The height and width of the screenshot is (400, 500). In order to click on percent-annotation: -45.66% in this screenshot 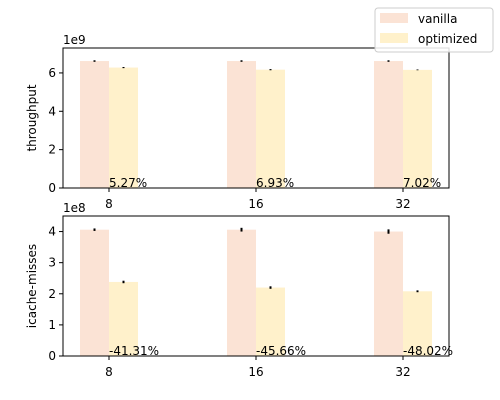, I will do `click(281, 351)`.